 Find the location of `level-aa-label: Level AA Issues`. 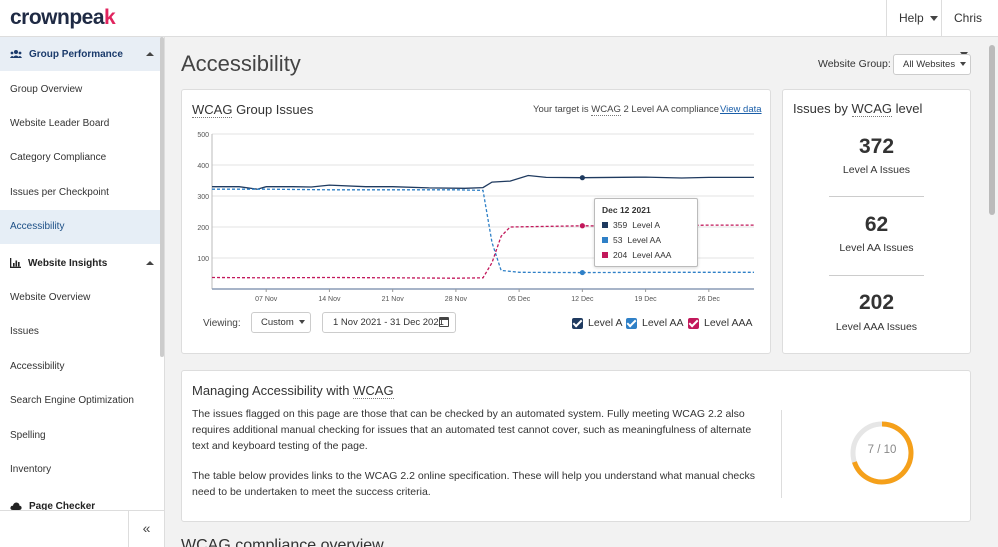

level-aa-label: Level AA Issues is located at coordinates (876, 248).